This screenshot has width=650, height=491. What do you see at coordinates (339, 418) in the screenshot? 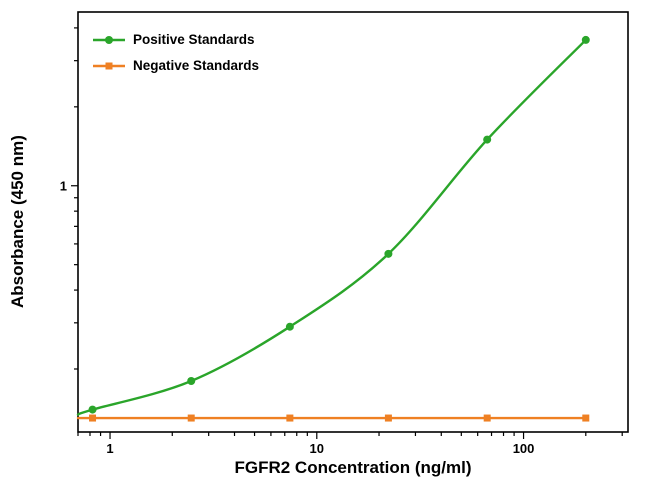
I see `negative-standards-markers` at bounding box center [339, 418].